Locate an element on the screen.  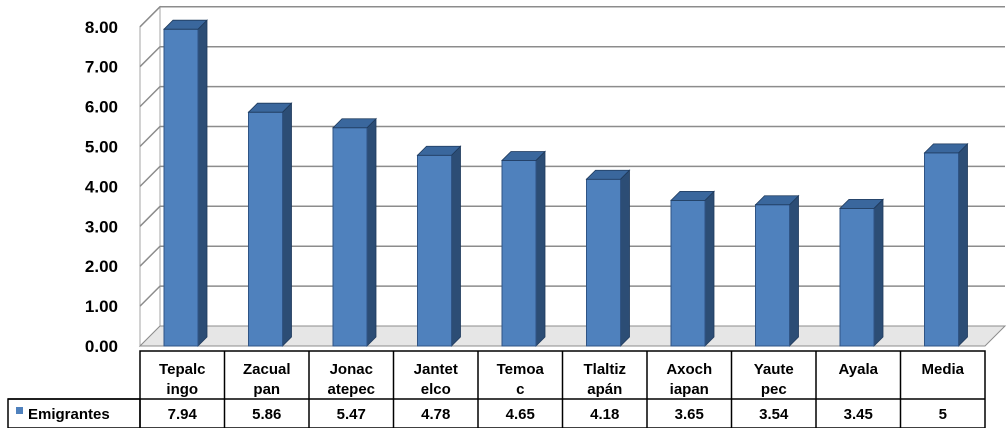
category-label: Jantet is located at coordinates (436, 369).